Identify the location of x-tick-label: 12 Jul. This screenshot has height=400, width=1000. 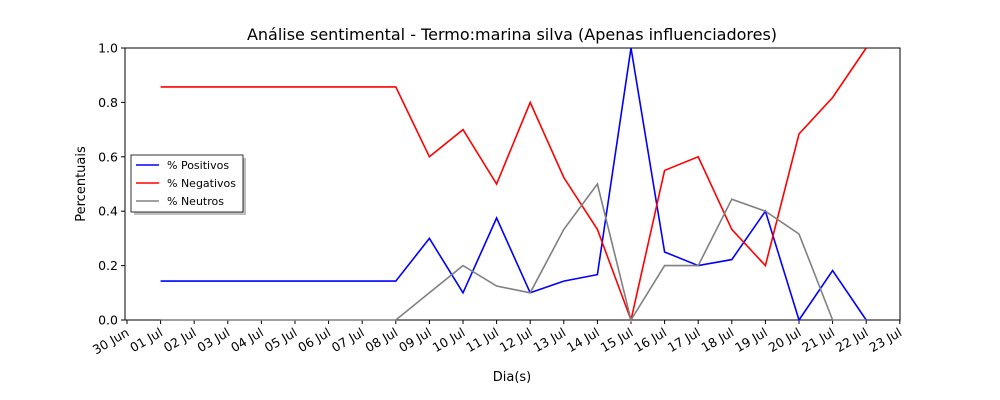
(516, 340).